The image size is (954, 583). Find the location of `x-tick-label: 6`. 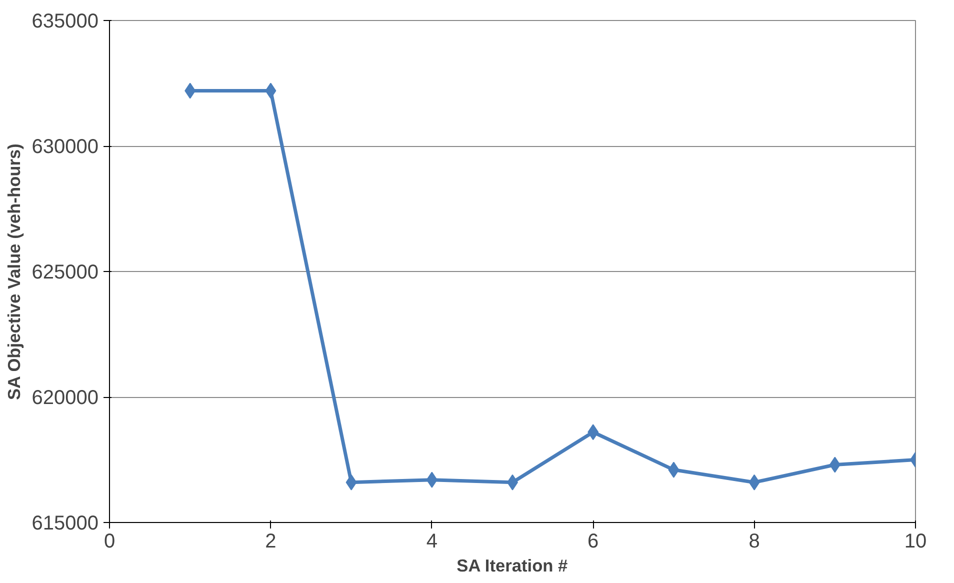

x-tick-label: 6 is located at coordinates (593, 541).